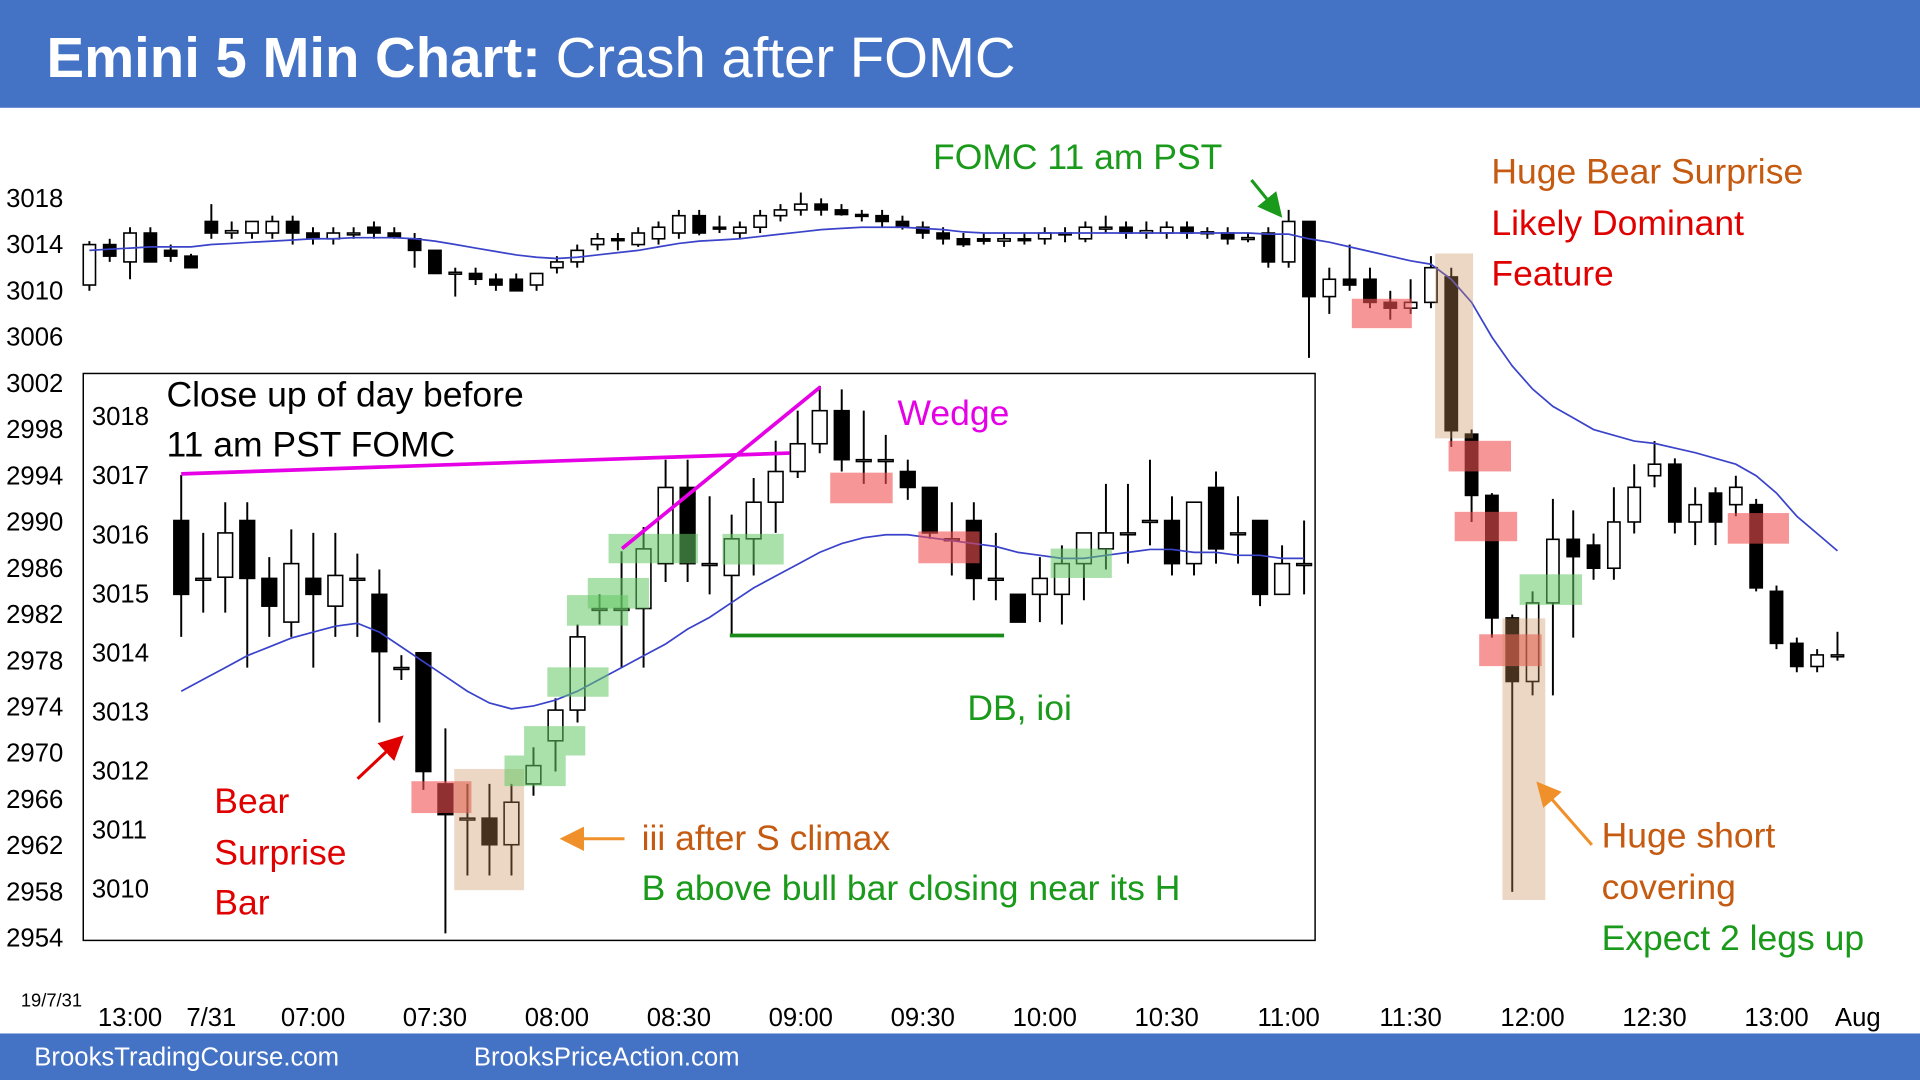 The image size is (1920, 1080). What do you see at coordinates (120, 594) in the screenshot?
I see `y-tick-label: 3015` at bounding box center [120, 594].